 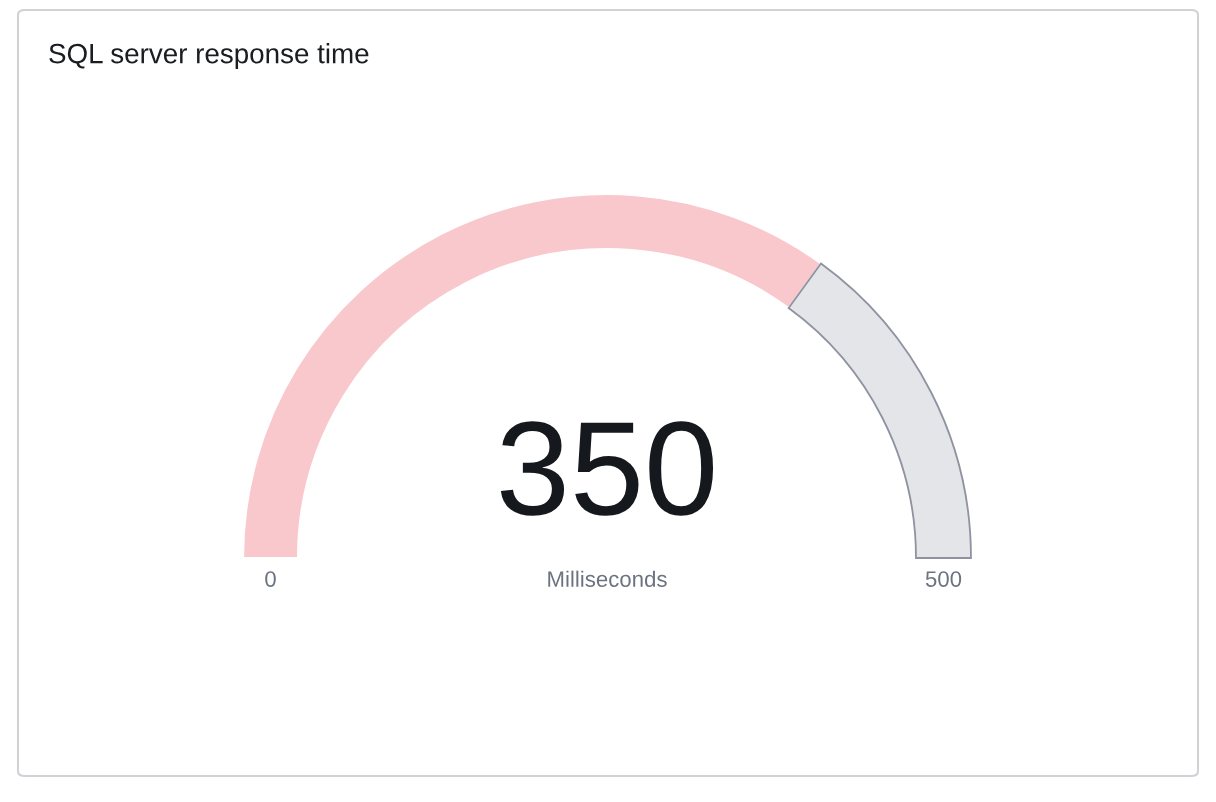 What do you see at coordinates (209, 56) in the screenshot?
I see `chart-title: SQL server response time` at bounding box center [209, 56].